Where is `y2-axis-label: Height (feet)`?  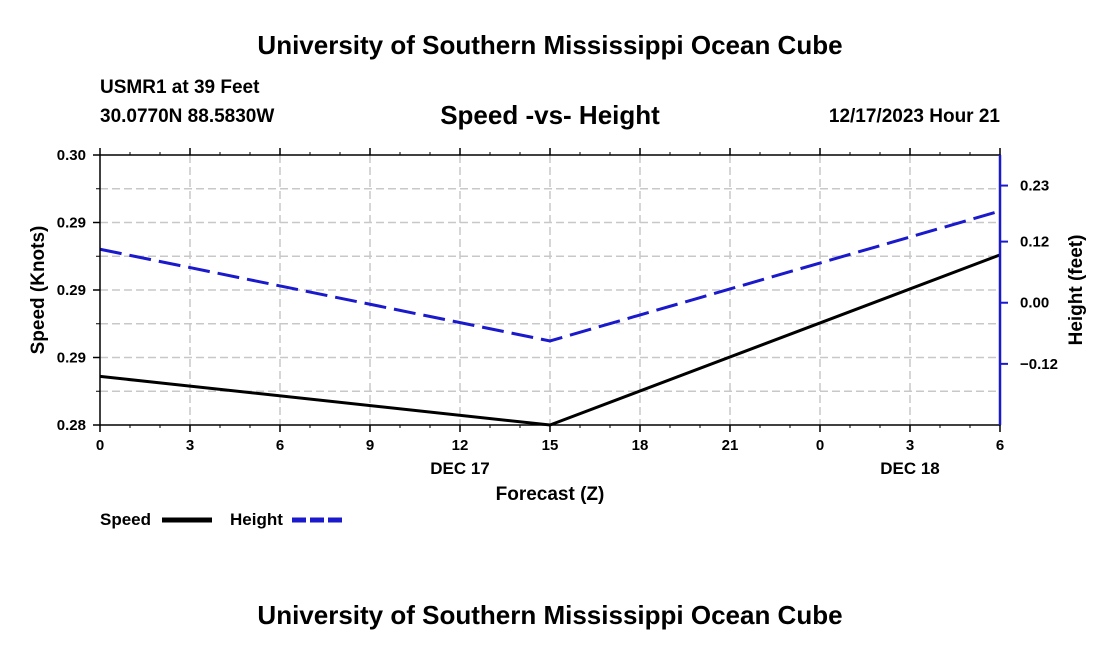 y2-axis-label: Height (feet) is located at coordinates (1076, 290).